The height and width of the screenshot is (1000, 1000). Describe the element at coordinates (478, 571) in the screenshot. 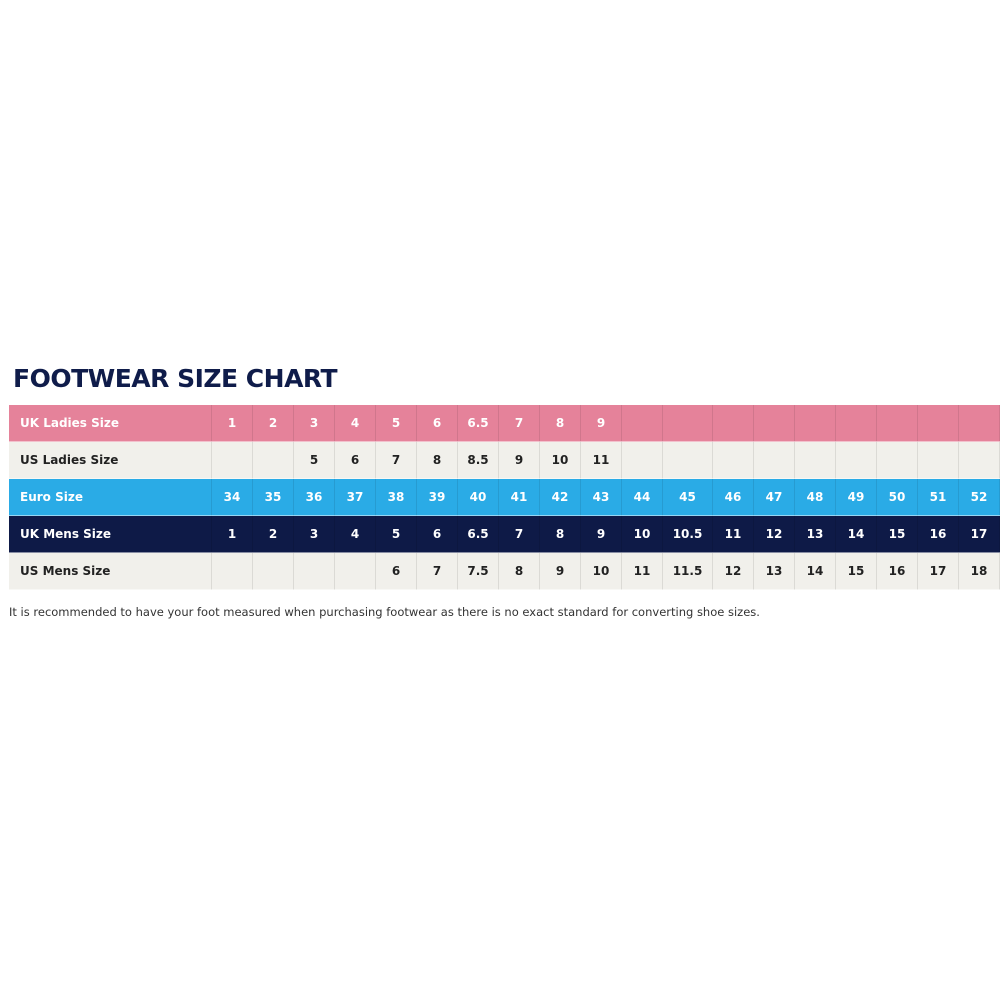

I see `size-cell: 7.5` at that location.